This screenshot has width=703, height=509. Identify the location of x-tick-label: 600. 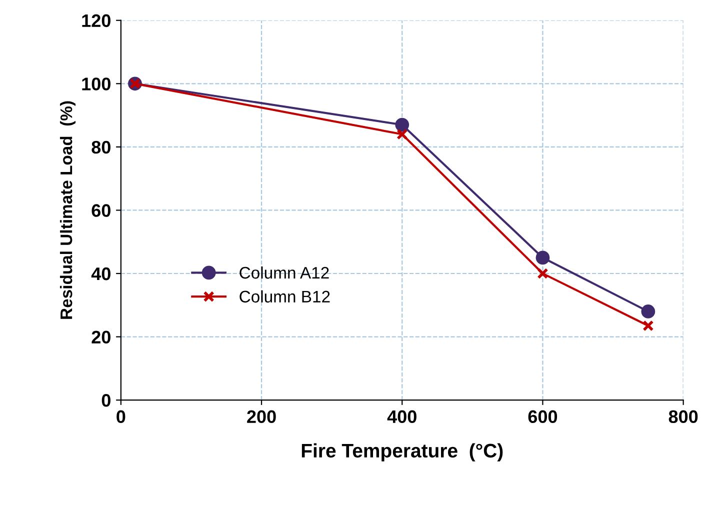
(543, 417).